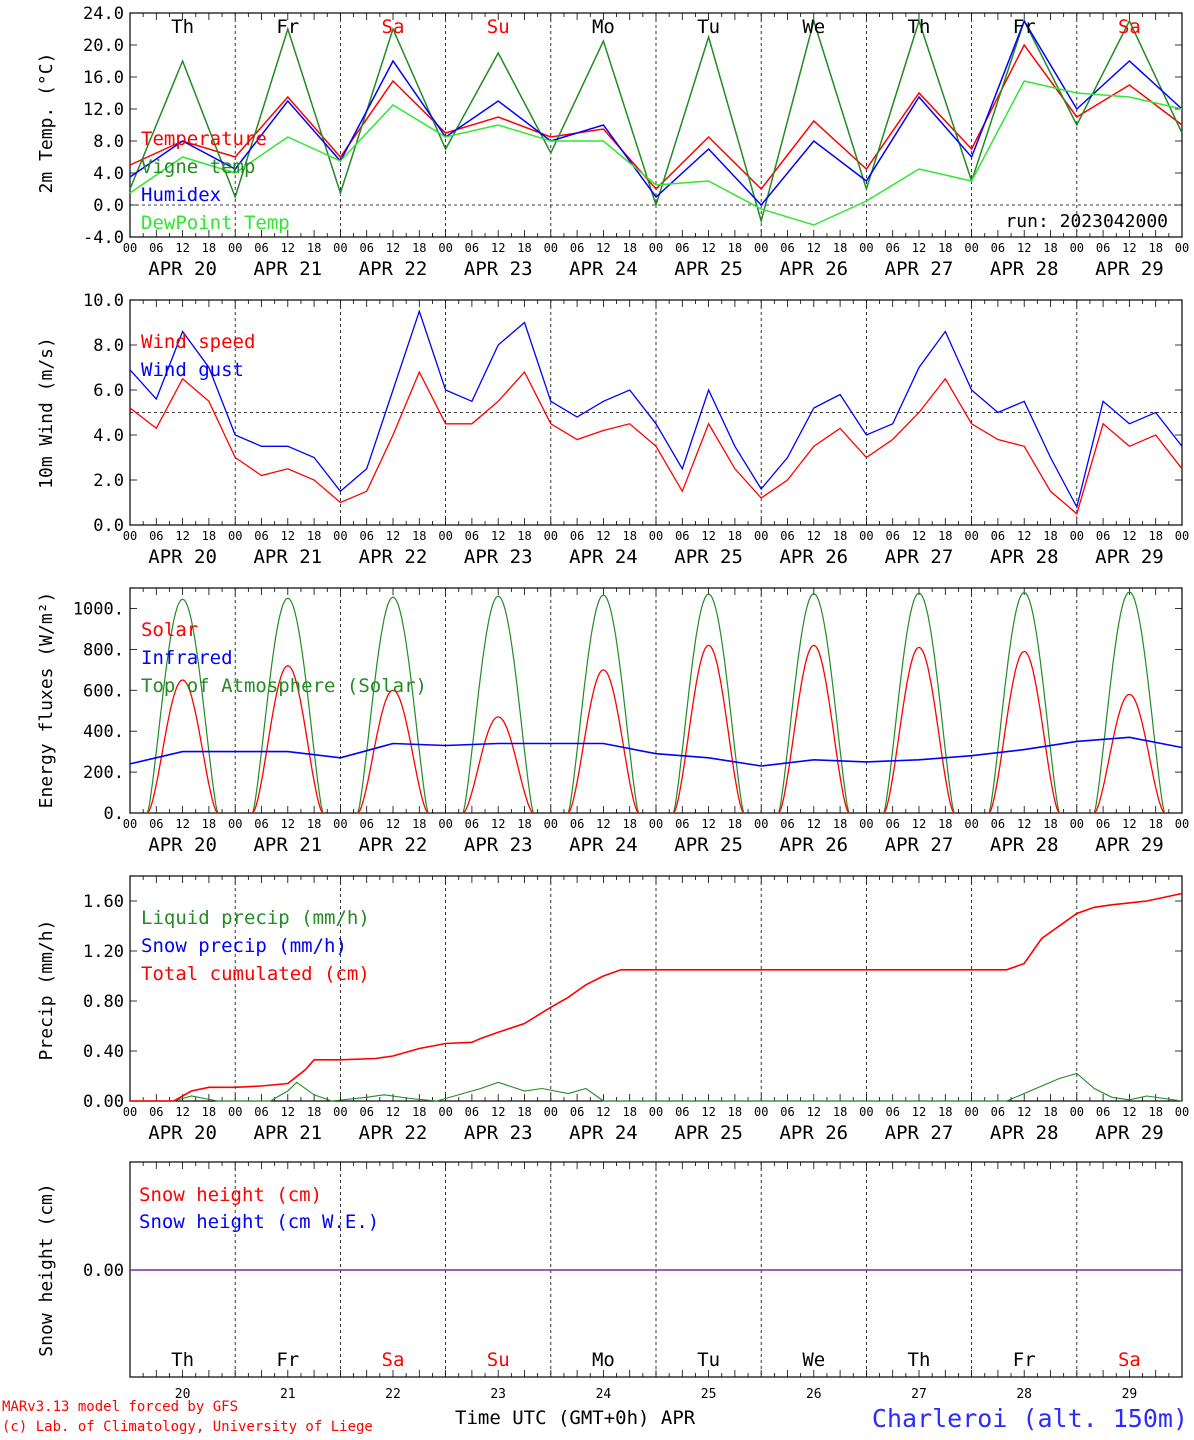  I want to click on y-tick-label: 16.0, so click(103, 78).